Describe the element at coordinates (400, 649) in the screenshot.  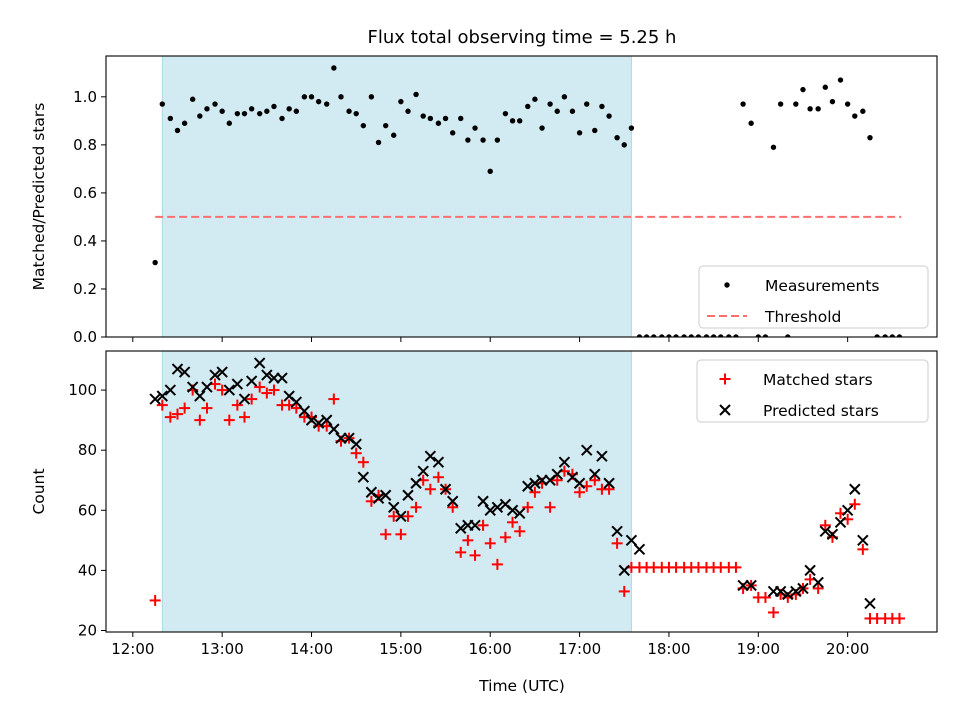
I see `x-tick-label: 15:00` at that location.